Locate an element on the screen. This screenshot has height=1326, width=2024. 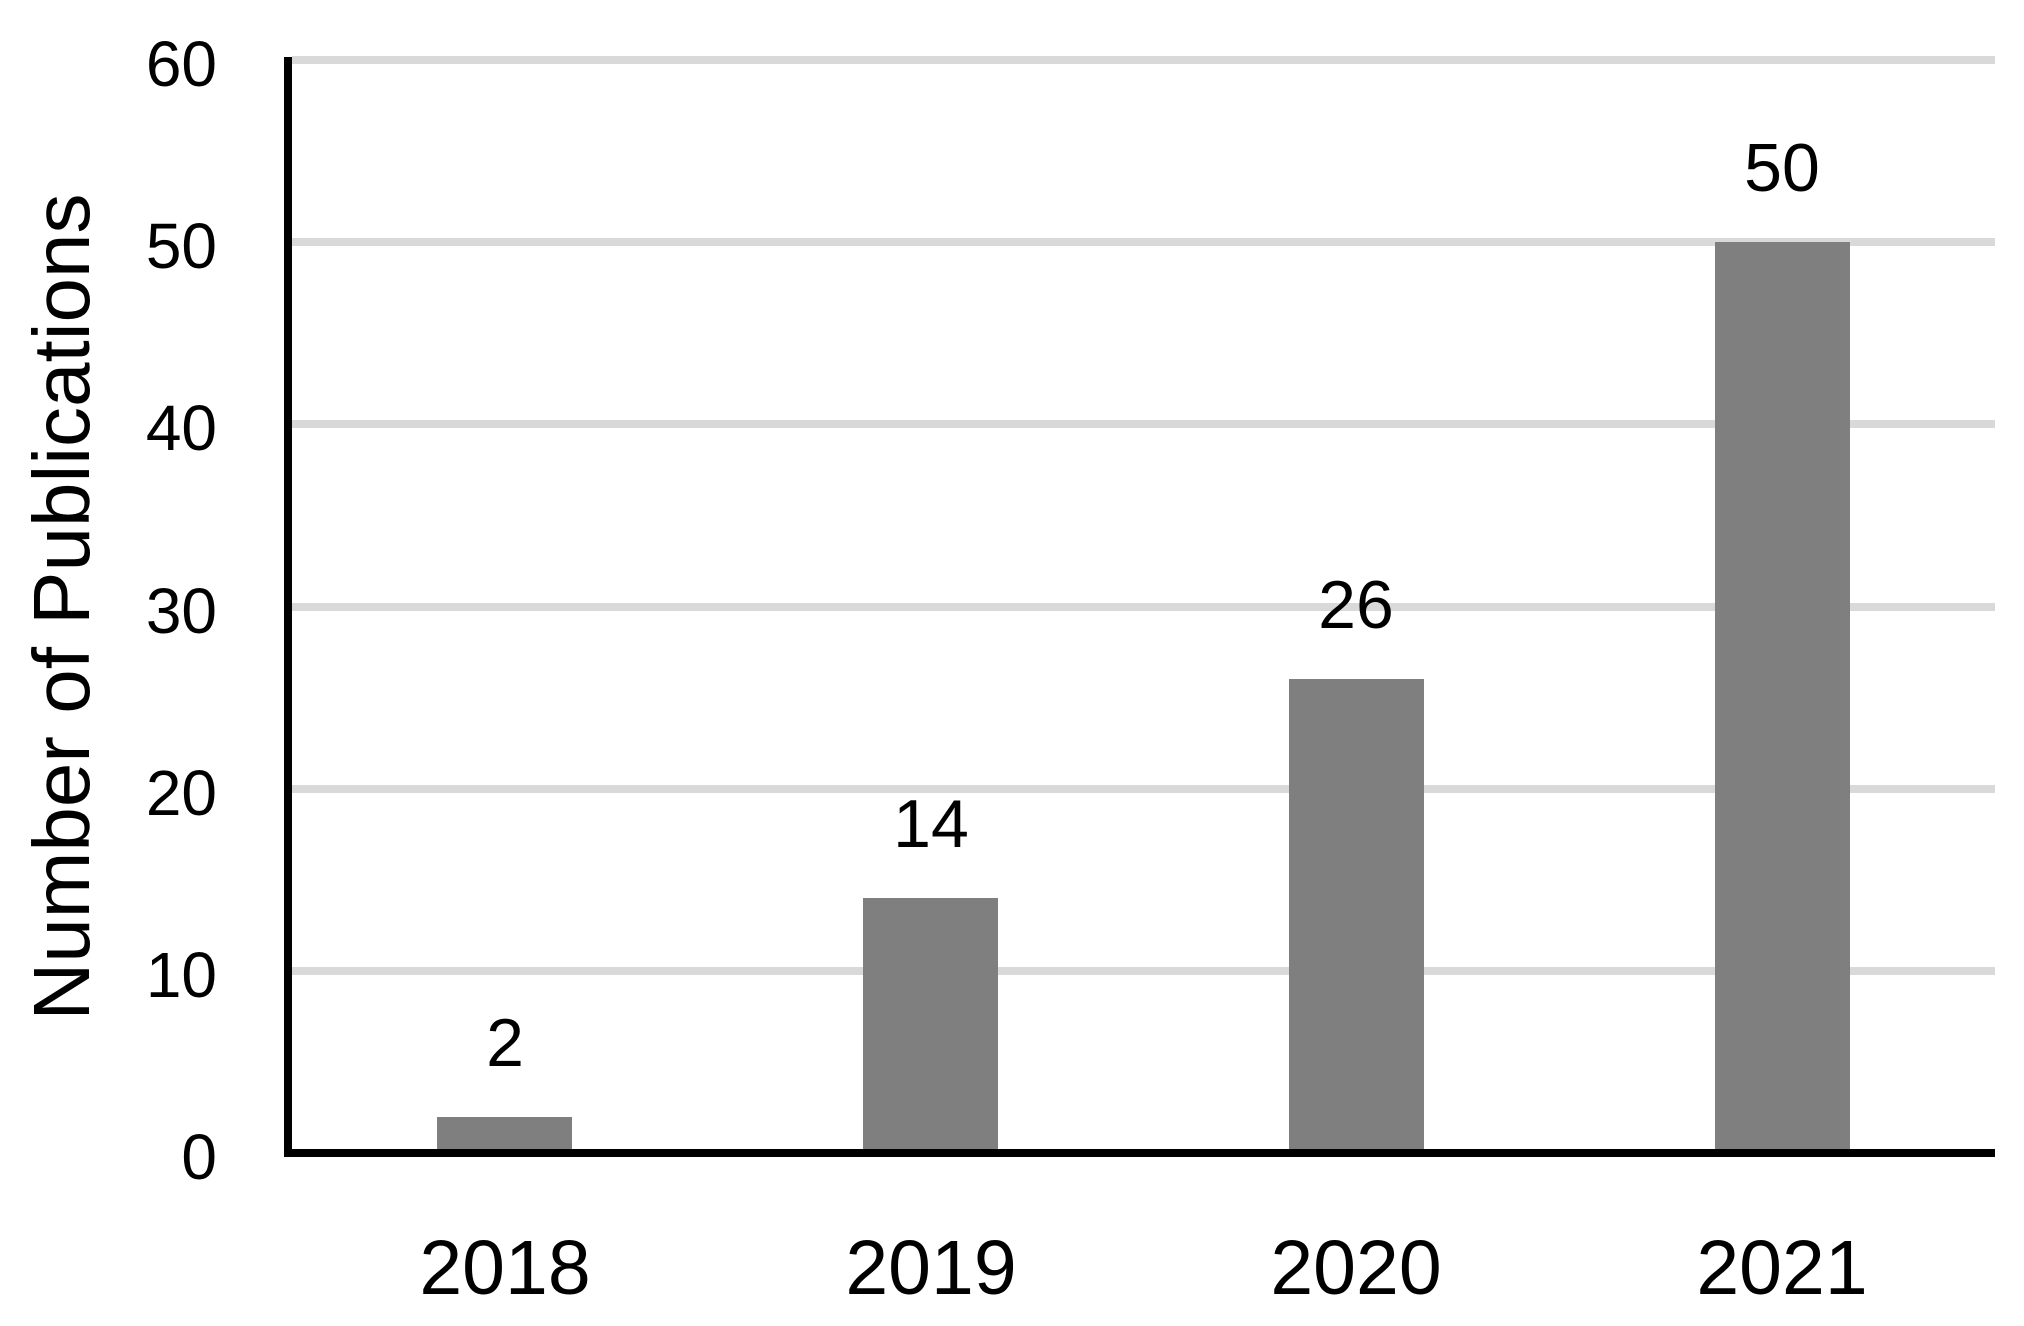
x-axis-tick-label: 2018 is located at coordinates (505, 1268).